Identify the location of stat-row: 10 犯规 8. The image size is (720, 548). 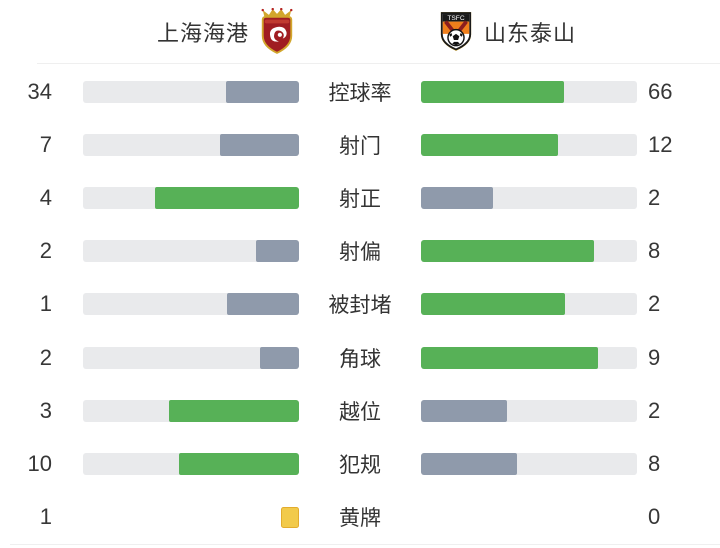
(360, 463).